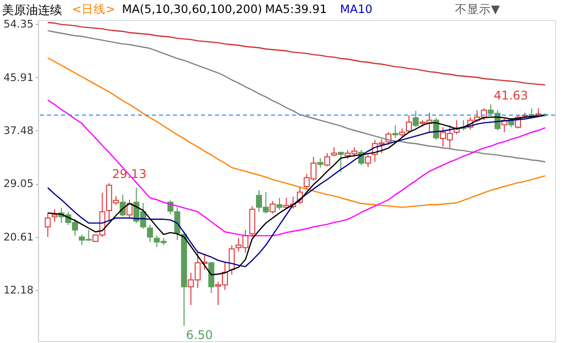 Image resolution: width=568 pixels, height=343 pixels. I want to click on text: 不显示▼, so click(477, 9).